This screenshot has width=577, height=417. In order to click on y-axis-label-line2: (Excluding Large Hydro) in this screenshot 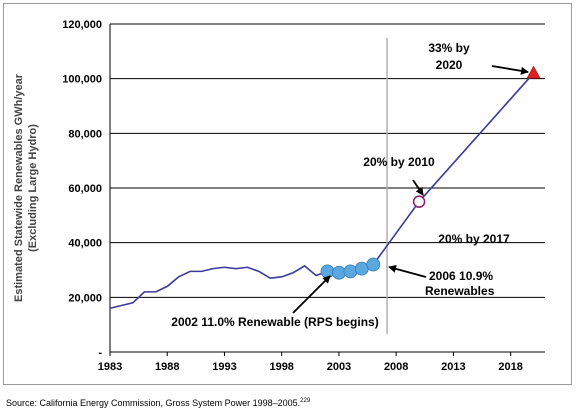, I will do `click(33, 188)`.